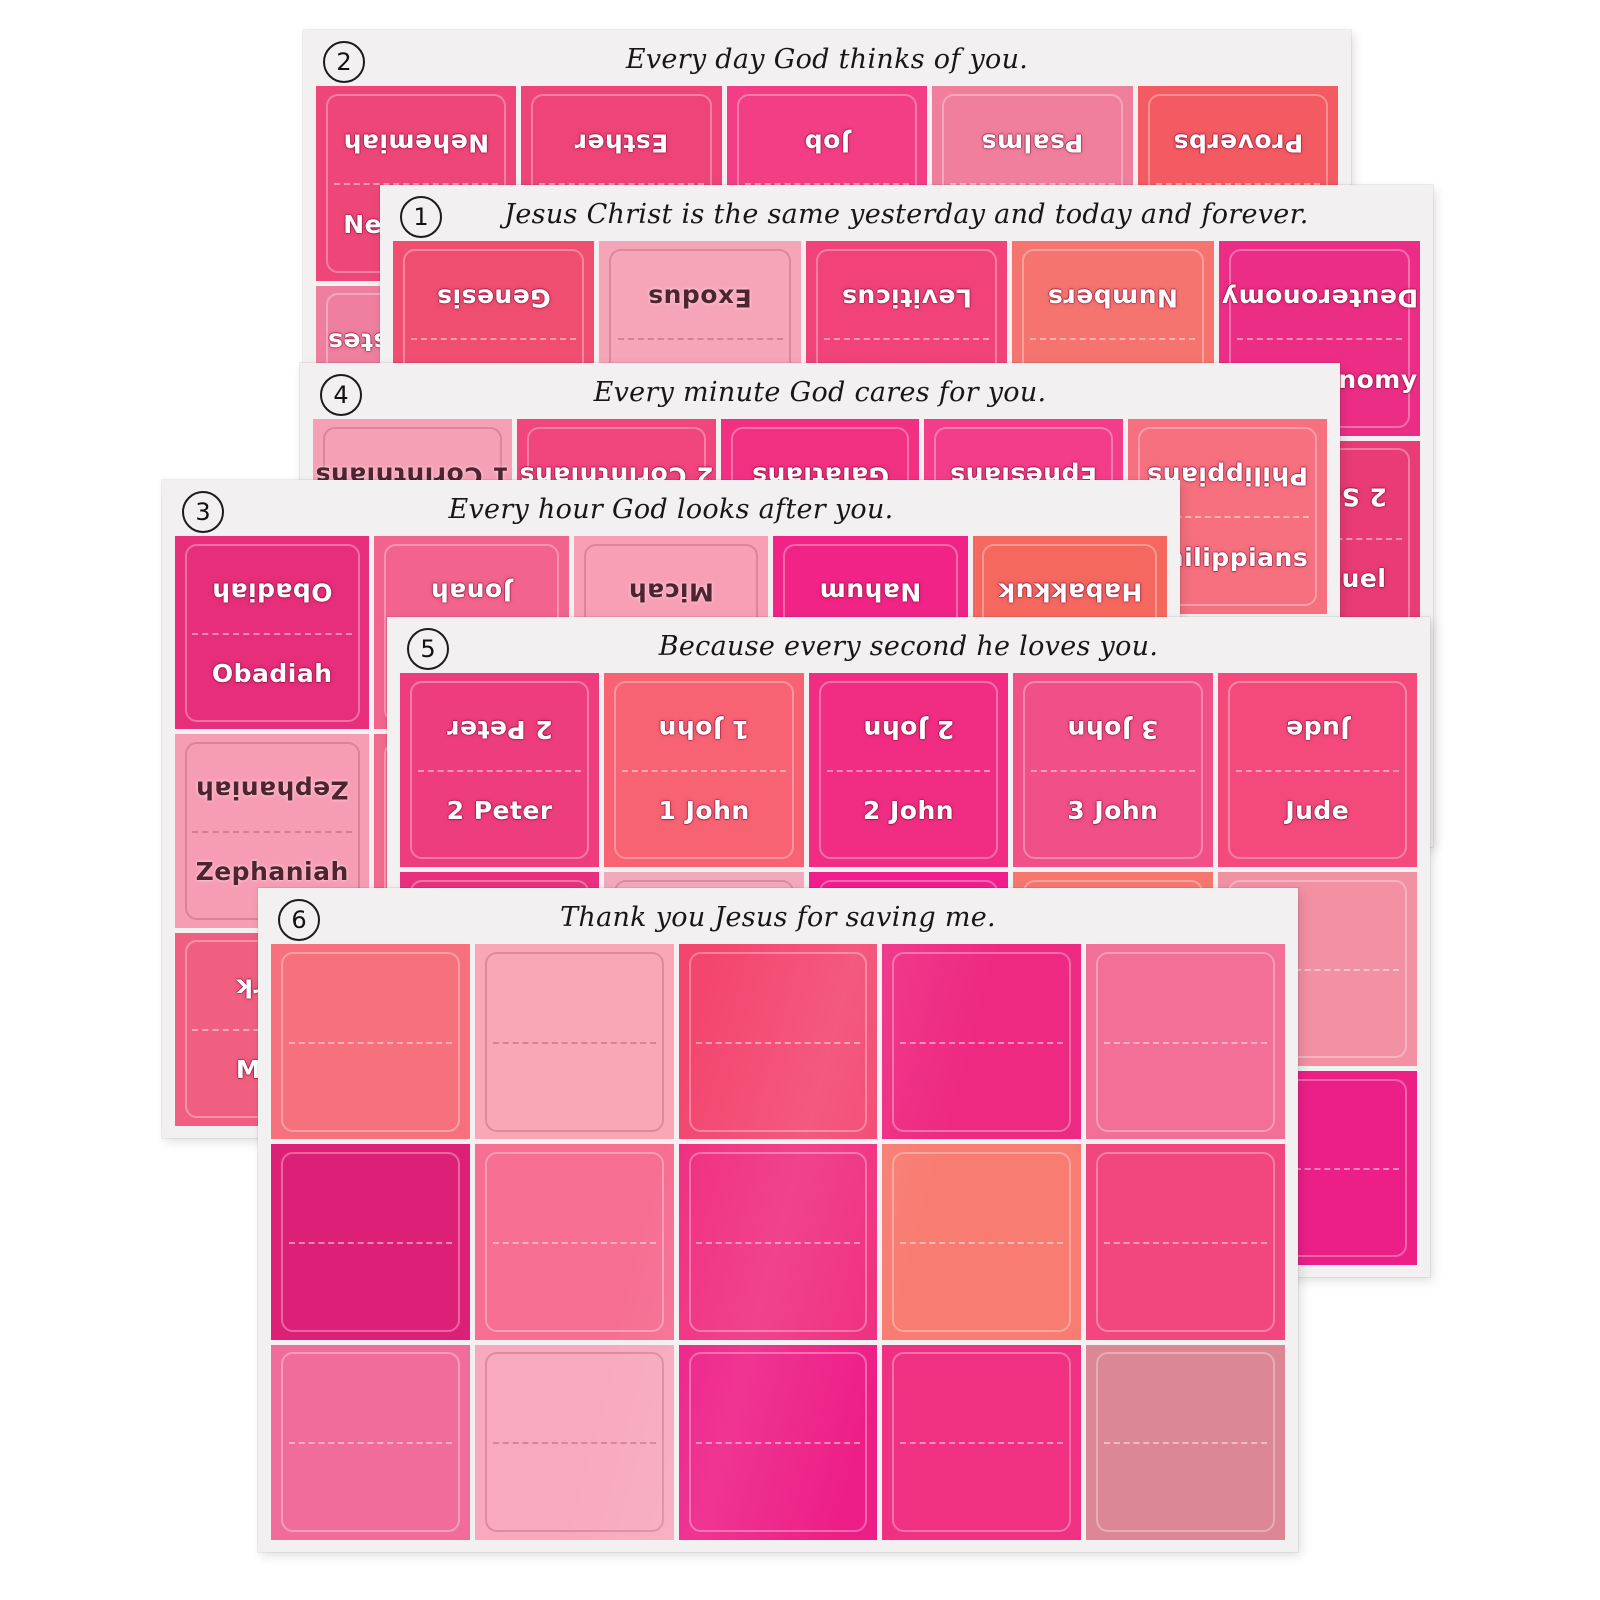 This screenshot has width=1600, height=1600. I want to click on tab-label: Obadiah, so click(272, 673).